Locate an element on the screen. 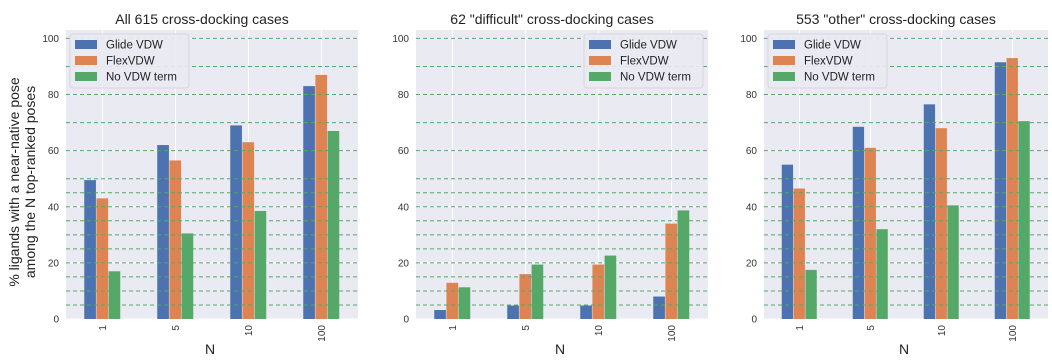 This screenshot has width=1052, height=361. chart-title: 553 "other" cross-docking cases is located at coordinates (896, 19).